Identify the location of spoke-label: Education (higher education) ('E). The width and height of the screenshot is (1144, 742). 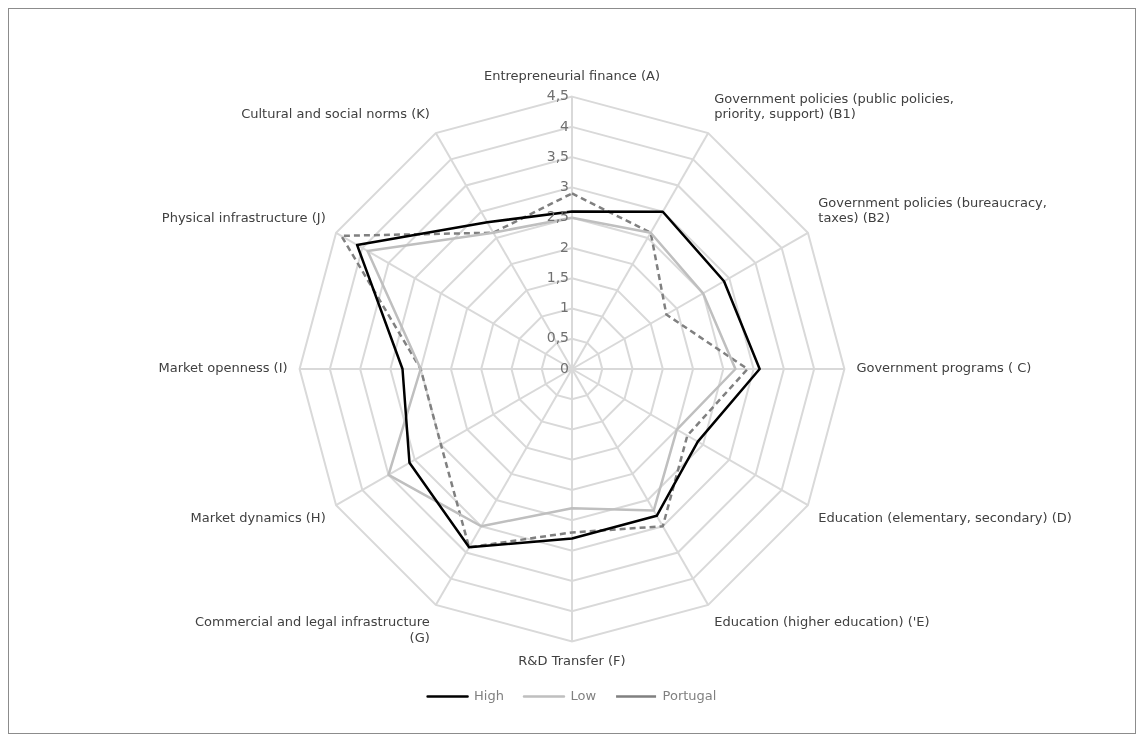
(822, 622).